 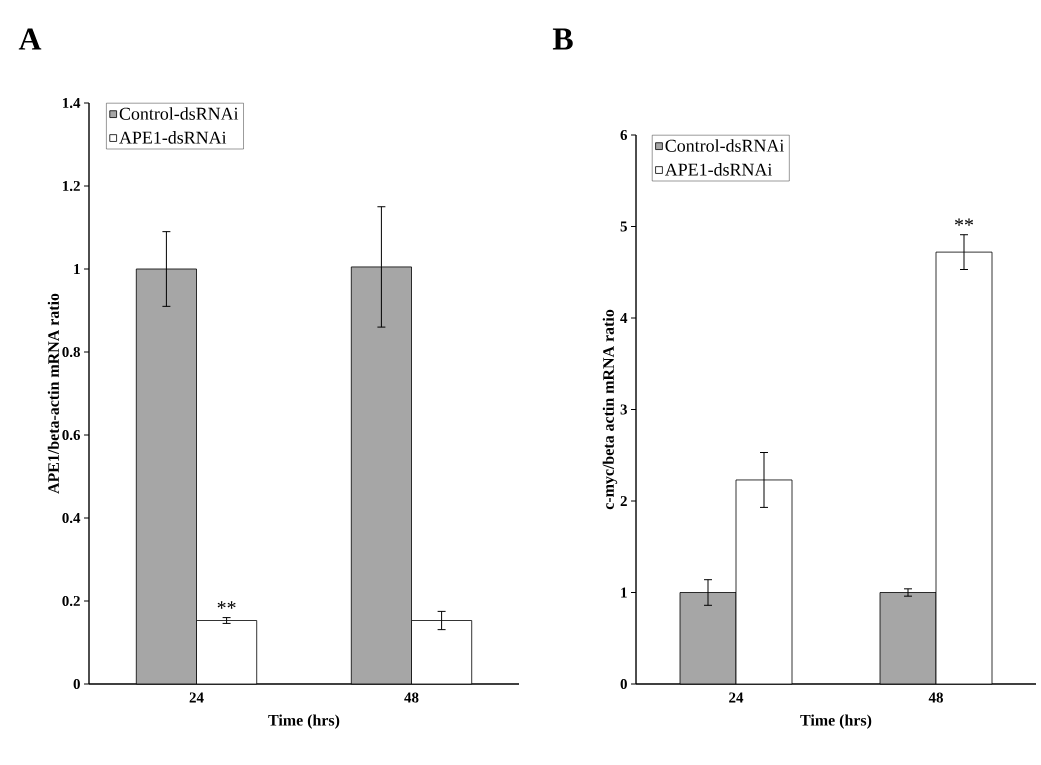 What do you see at coordinates (623, 226) in the screenshot?
I see `y-tick-label: 5` at bounding box center [623, 226].